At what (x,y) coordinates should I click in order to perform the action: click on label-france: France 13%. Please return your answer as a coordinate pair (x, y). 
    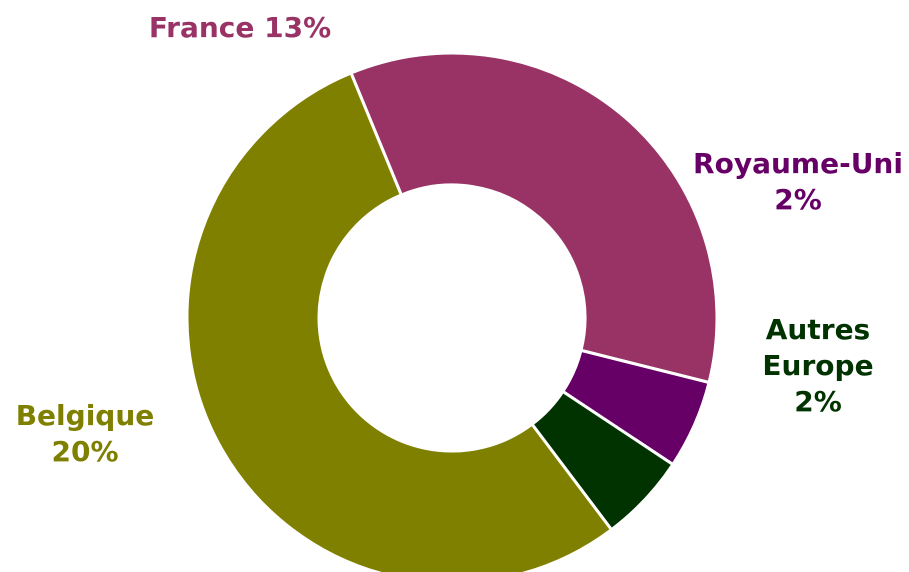
    Looking at the image, I should click on (240, 28).